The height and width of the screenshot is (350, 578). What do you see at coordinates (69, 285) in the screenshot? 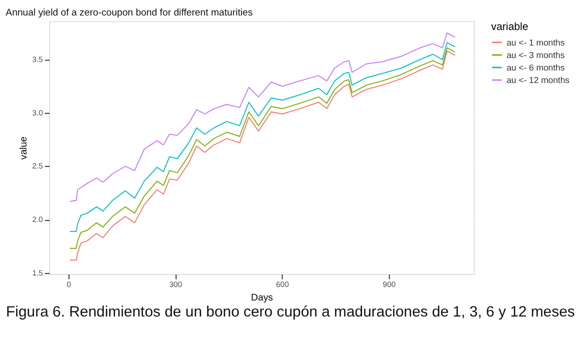
I see `x-tick-label: 0` at bounding box center [69, 285].